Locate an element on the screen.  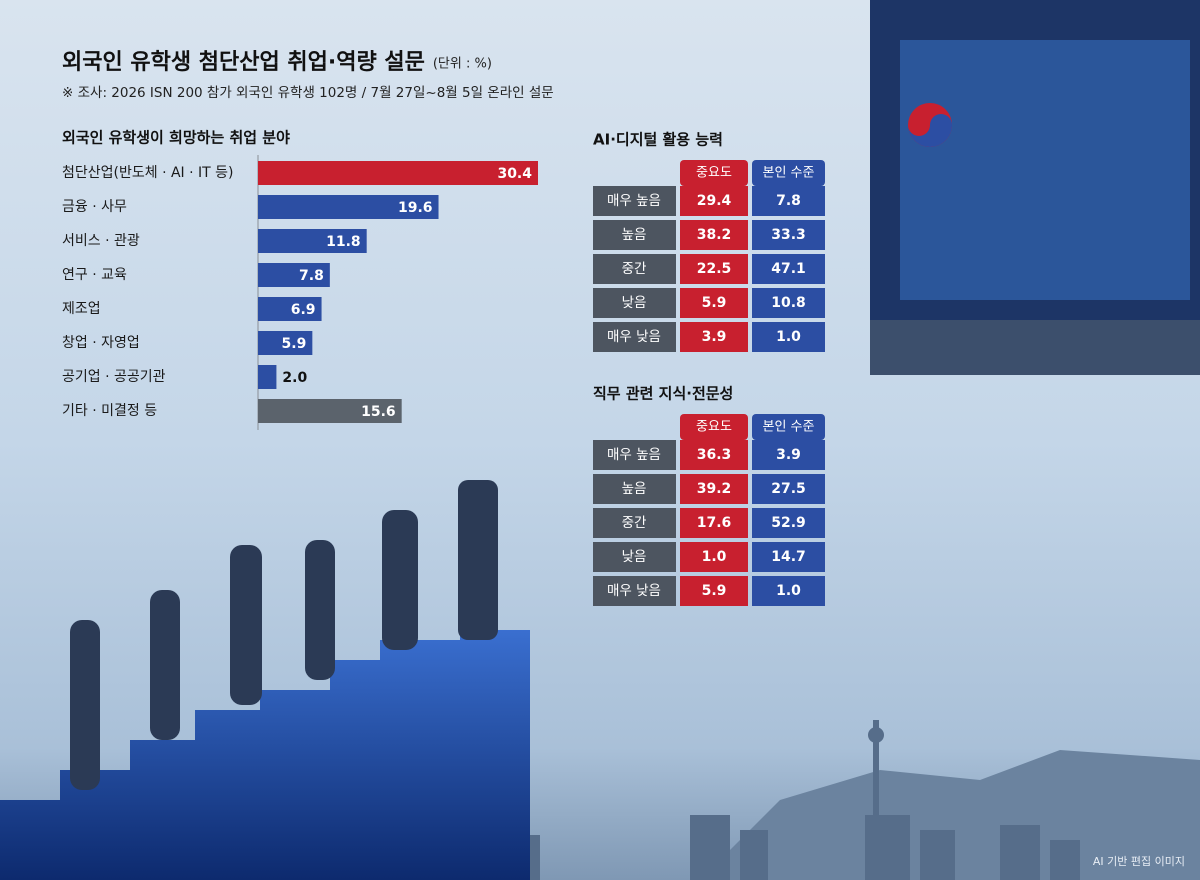
cell: 10.8 is located at coordinates (788, 303).